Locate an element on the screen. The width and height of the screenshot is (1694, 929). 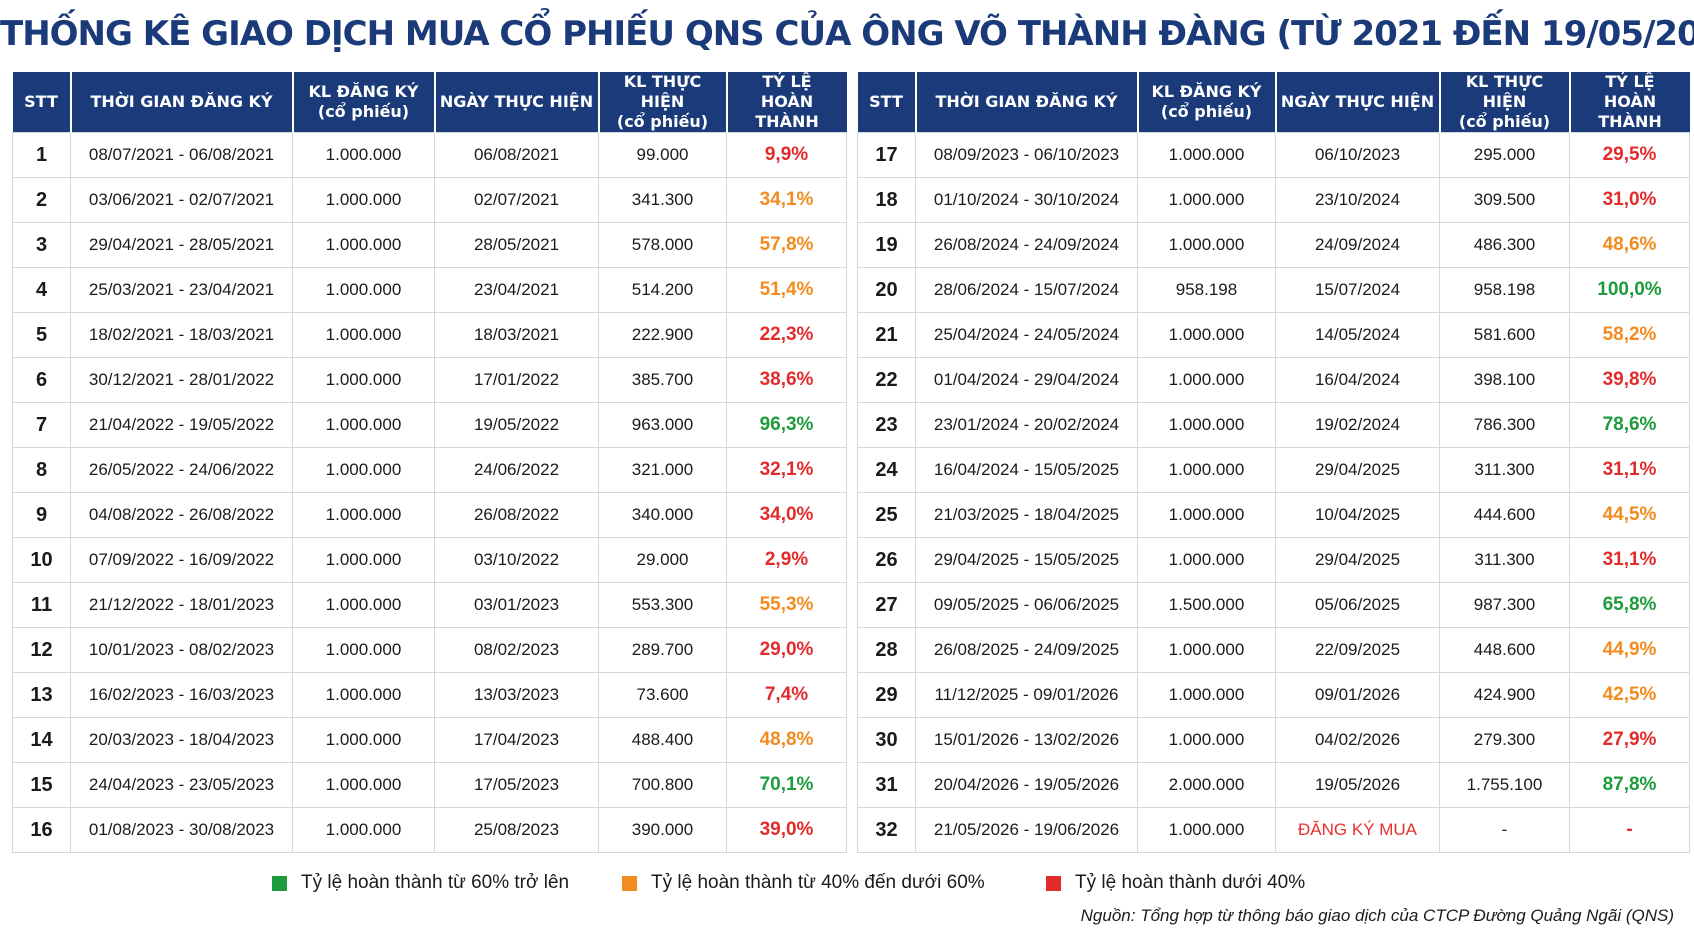
stt-cell: 23 is located at coordinates (886, 425).